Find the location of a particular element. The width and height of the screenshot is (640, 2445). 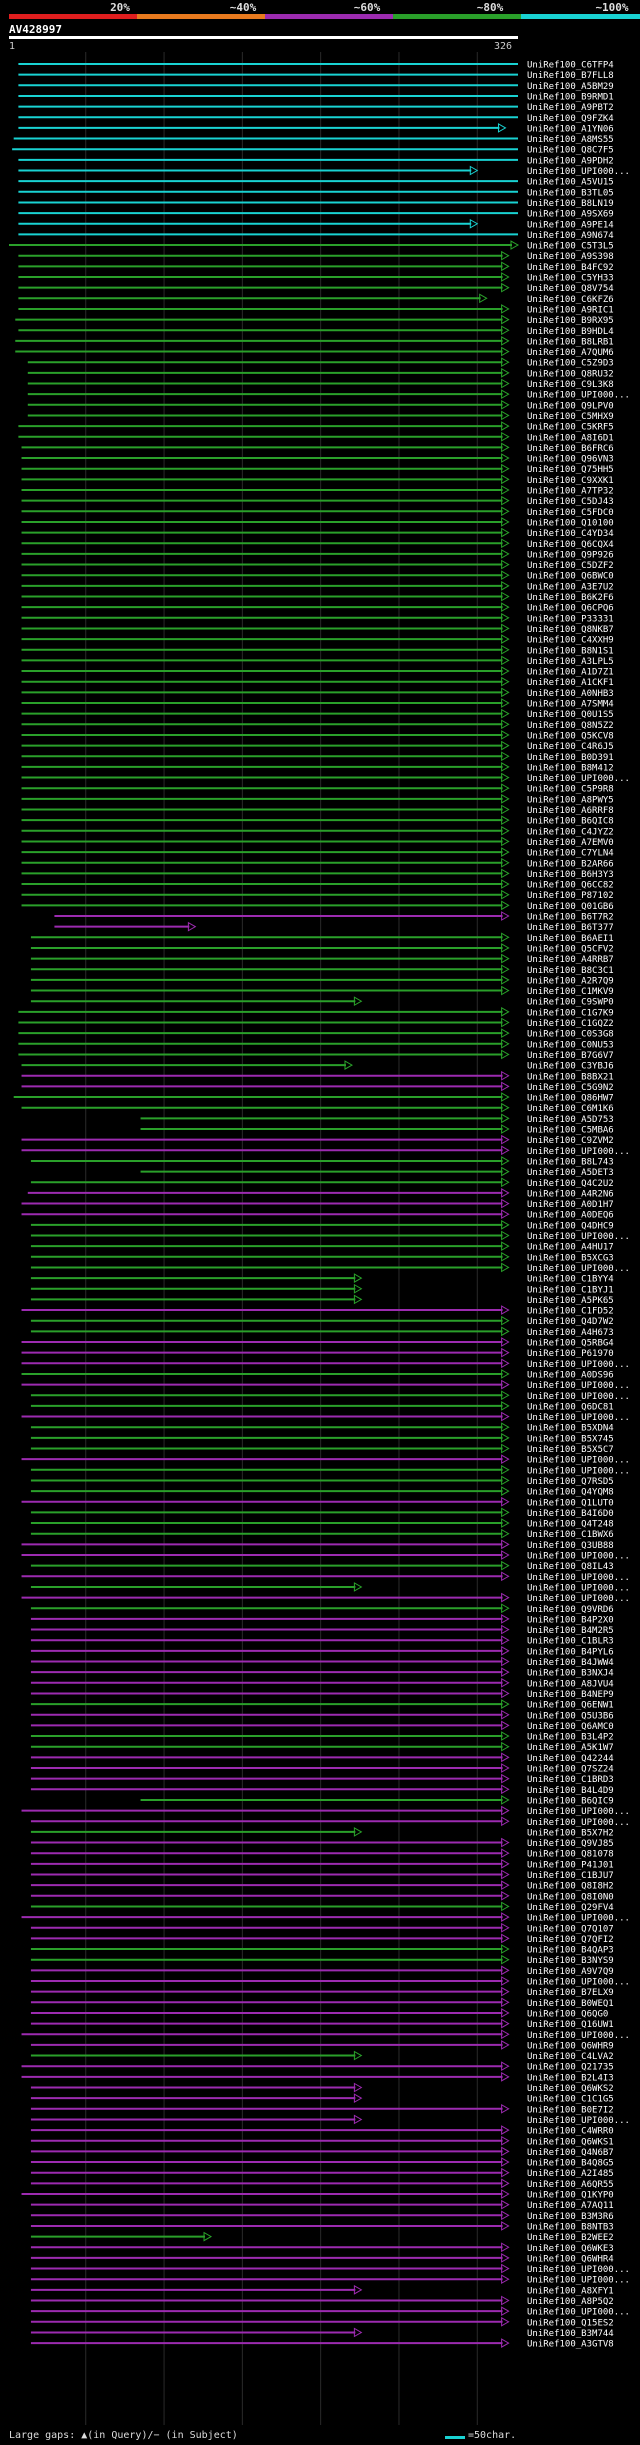

hit-label: UniRef100_A1CKF1 is located at coordinates (570, 683).